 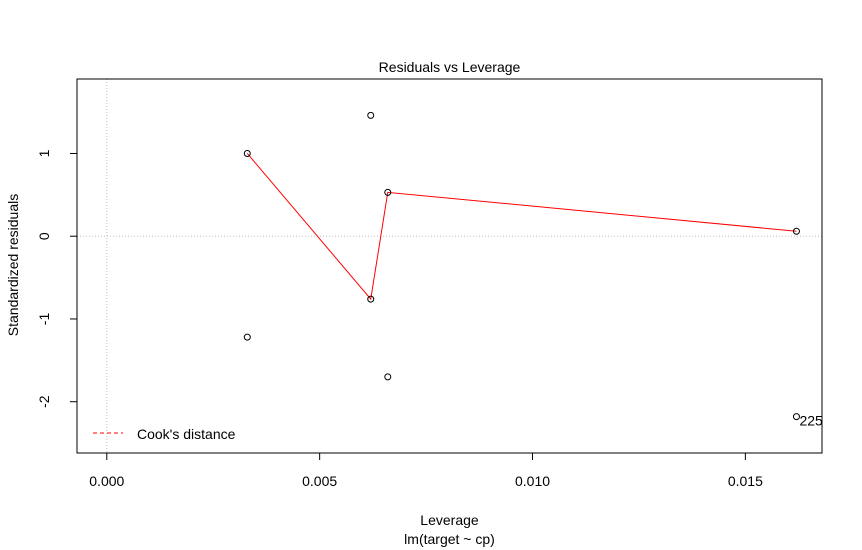 I want to click on y-tick-label-2: 0, so click(x=44, y=236).